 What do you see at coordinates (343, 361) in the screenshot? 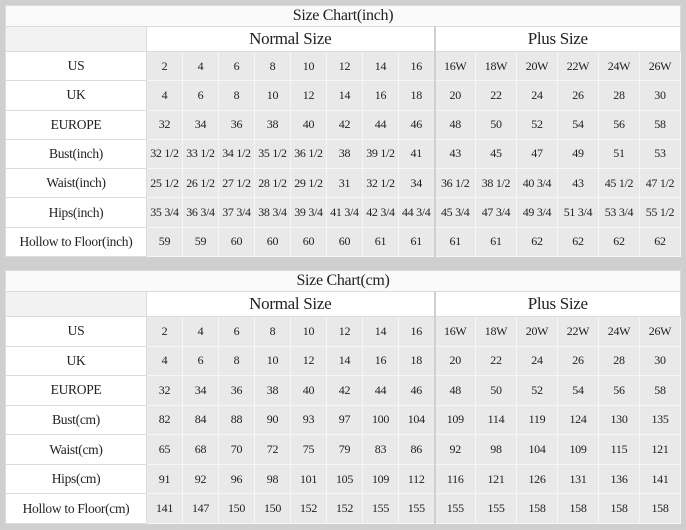
I see `table-row: UK 4 6 8 10 12 14 16 18 20 22 24 26 28 30` at bounding box center [343, 361].